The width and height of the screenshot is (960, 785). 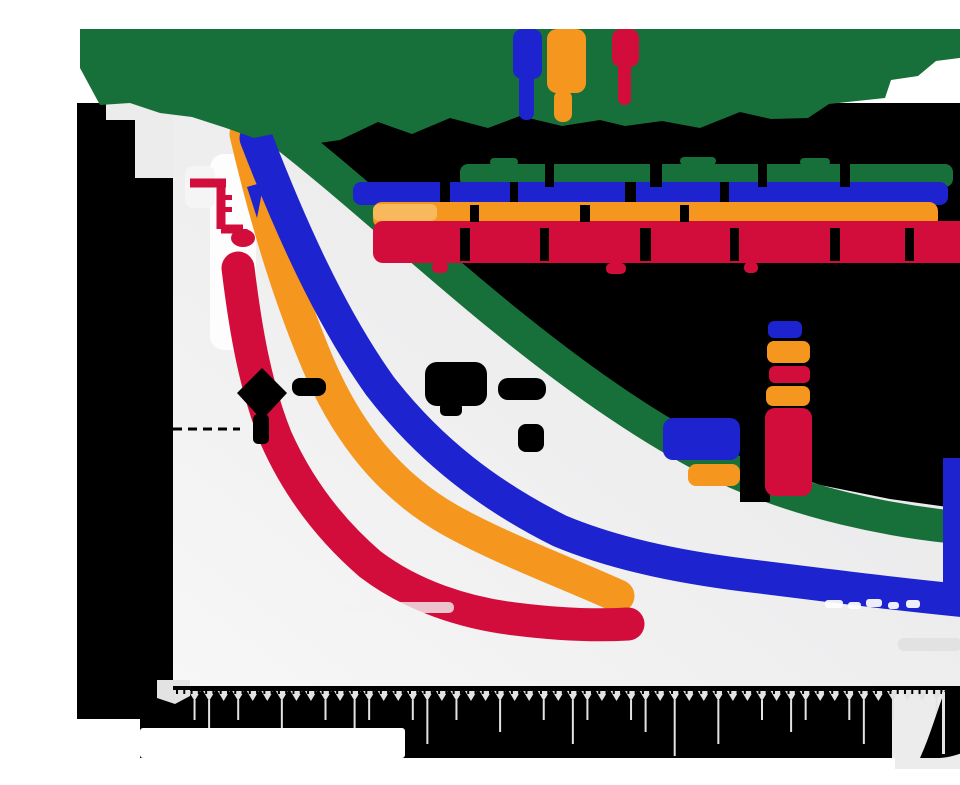 I want to click on white-text-blobs-on-blue-curve, so click(x=872, y=604).